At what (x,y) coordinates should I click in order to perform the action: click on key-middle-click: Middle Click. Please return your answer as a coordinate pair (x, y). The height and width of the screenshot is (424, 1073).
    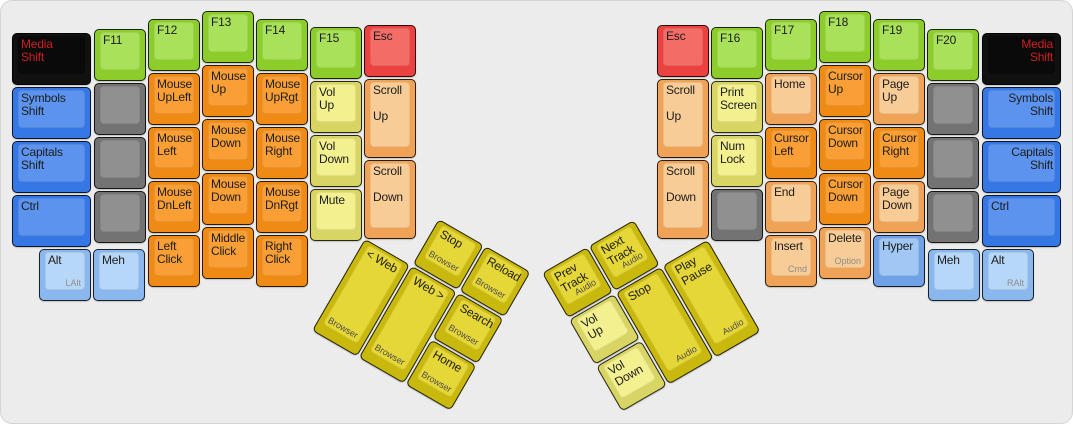
    Looking at the image, I should click on (228, 253).